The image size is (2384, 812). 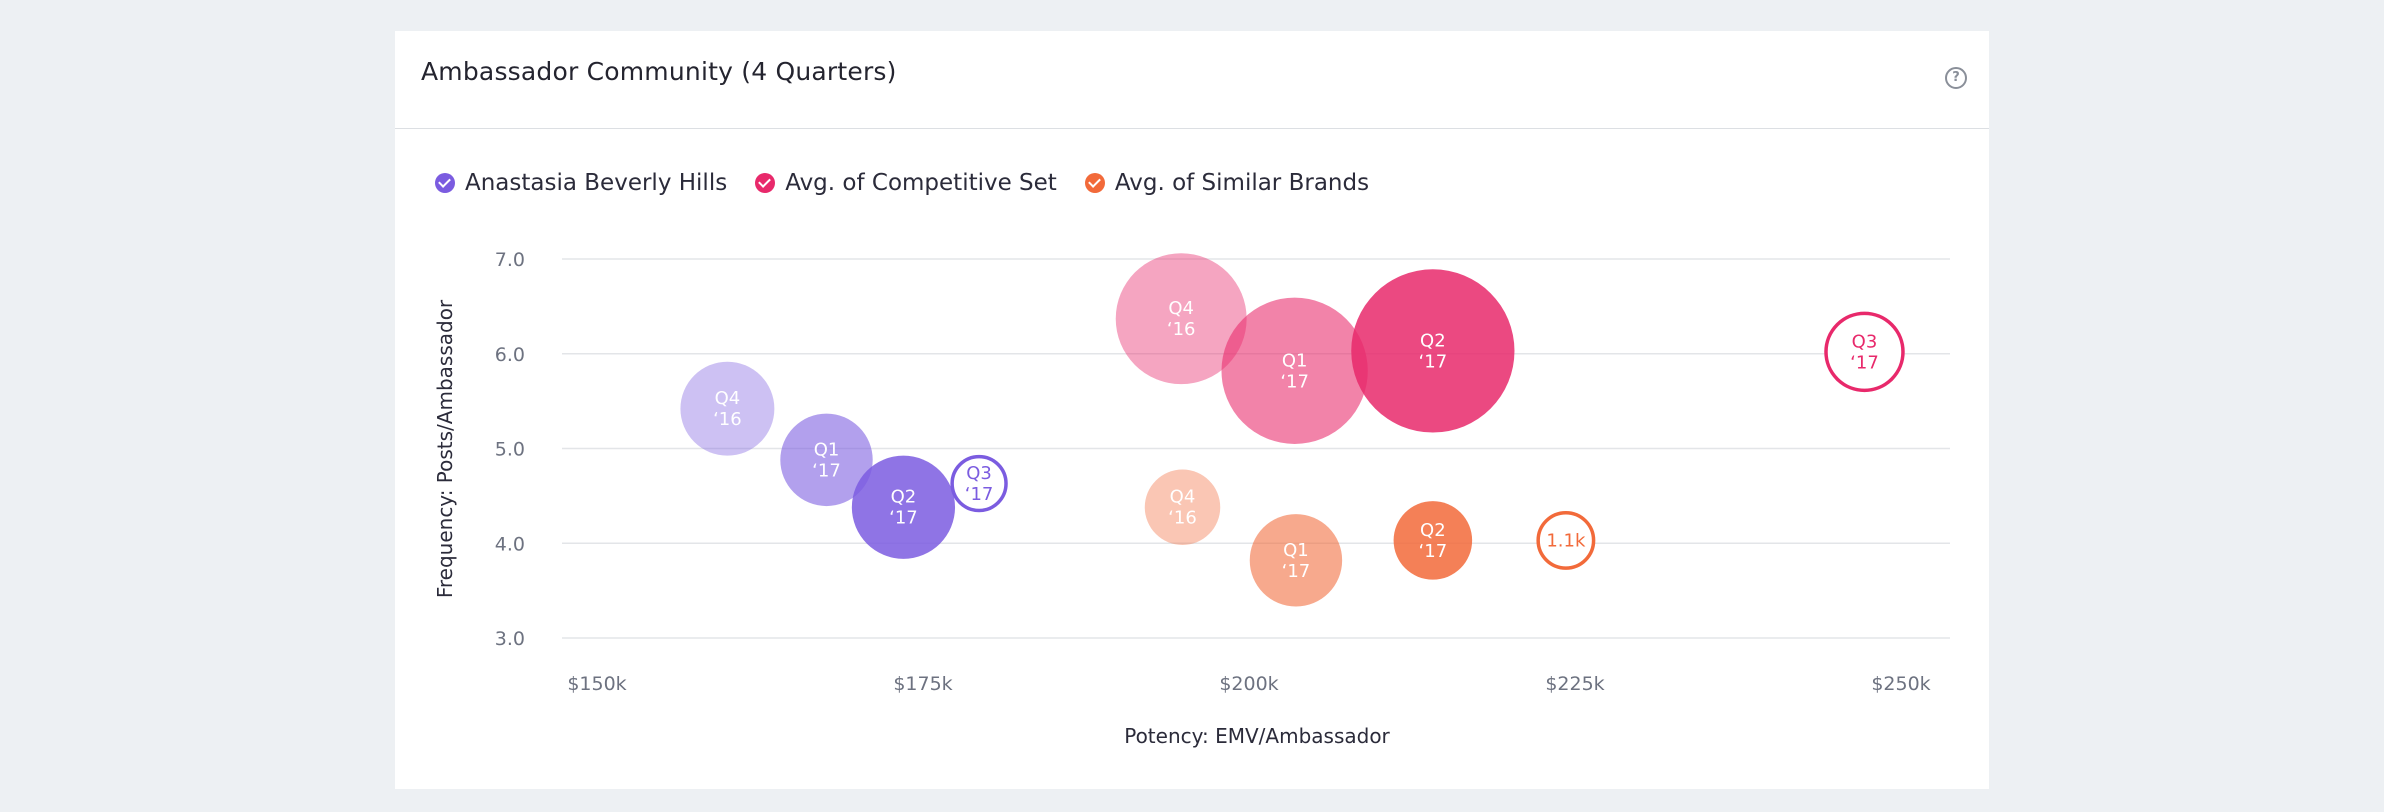 I want to click on question-circle-icon: ?, so click(x=1956, y=78).